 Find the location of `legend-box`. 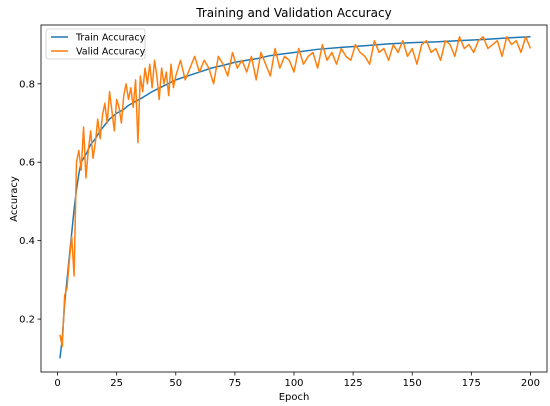

legend-box is located at coordinates (95, 44).